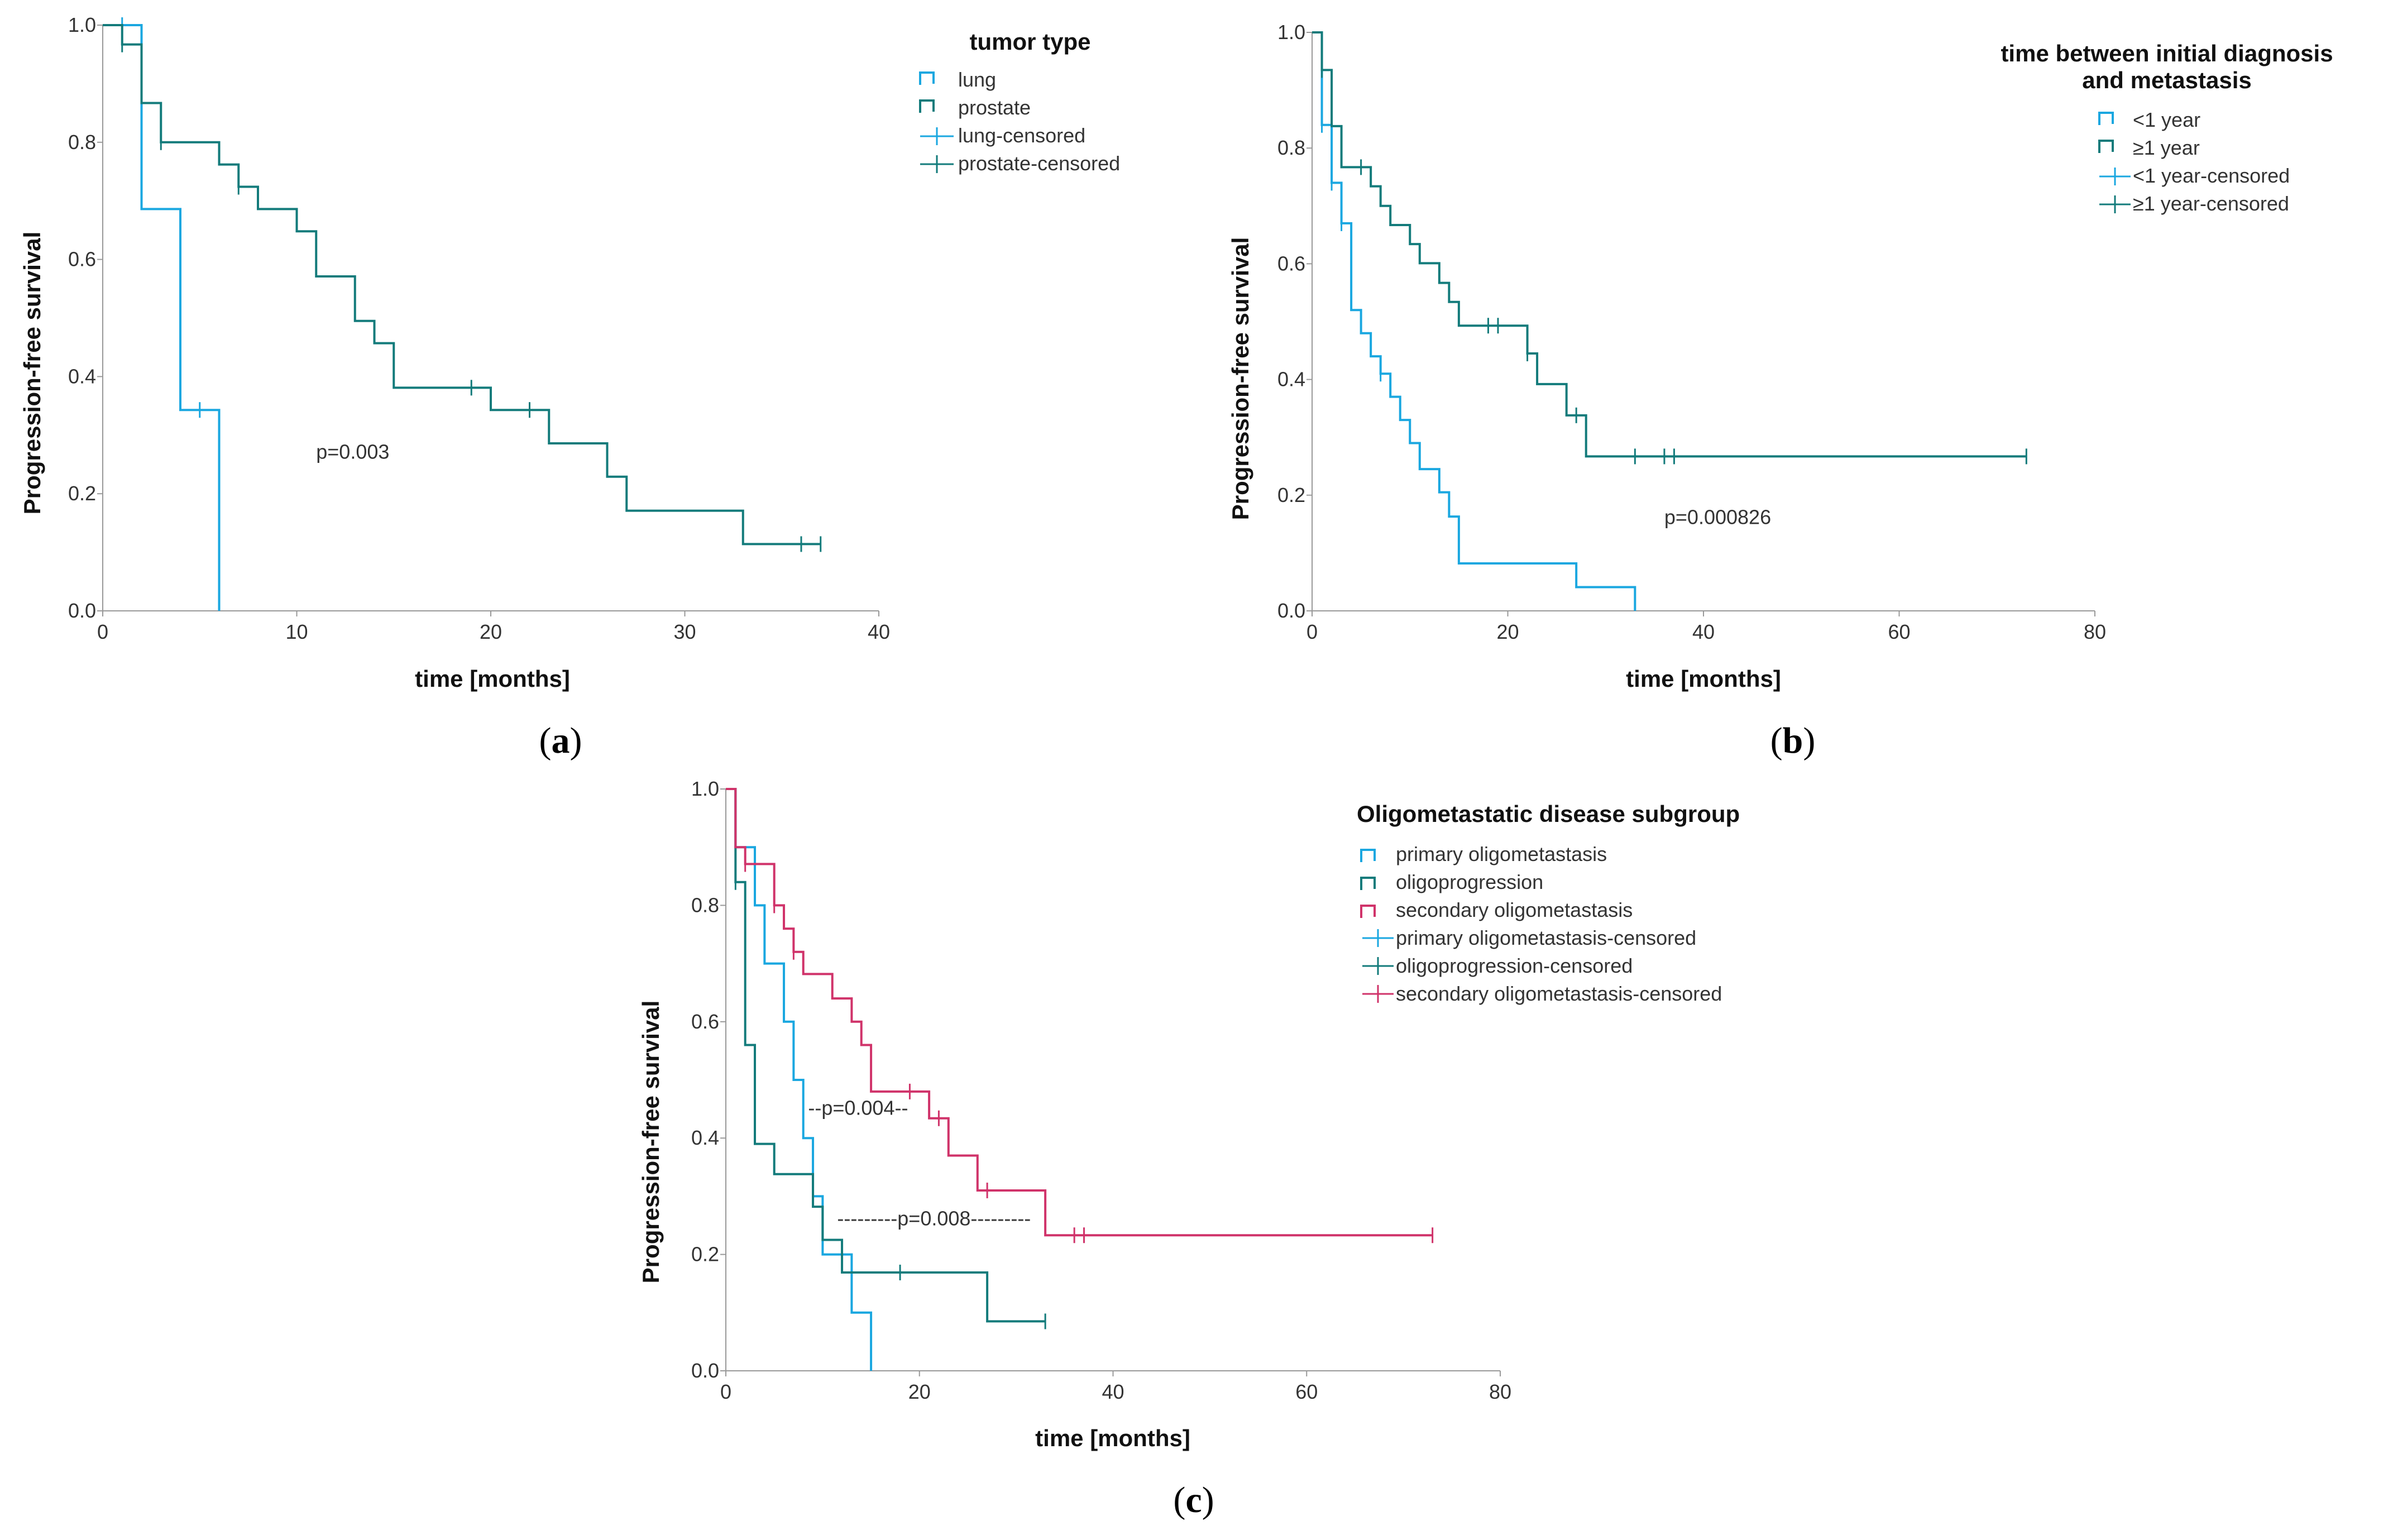 This screenshot has width=2388, height=1540. Describe the element at coordinates (1501, 854) in the screenshot. I see `legend-label-primary: primary oligometastasis` at that location.